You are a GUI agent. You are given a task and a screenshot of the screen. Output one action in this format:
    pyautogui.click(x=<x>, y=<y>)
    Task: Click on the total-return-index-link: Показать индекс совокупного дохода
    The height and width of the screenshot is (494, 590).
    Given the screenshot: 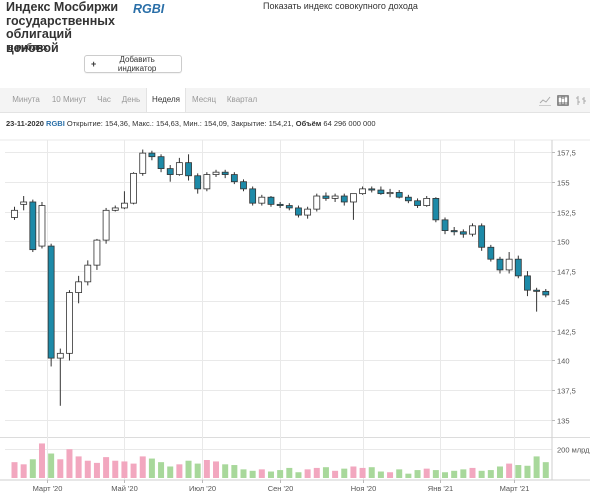 What is the action you would take?
    pyautogui.click(x=340, y=6)
    